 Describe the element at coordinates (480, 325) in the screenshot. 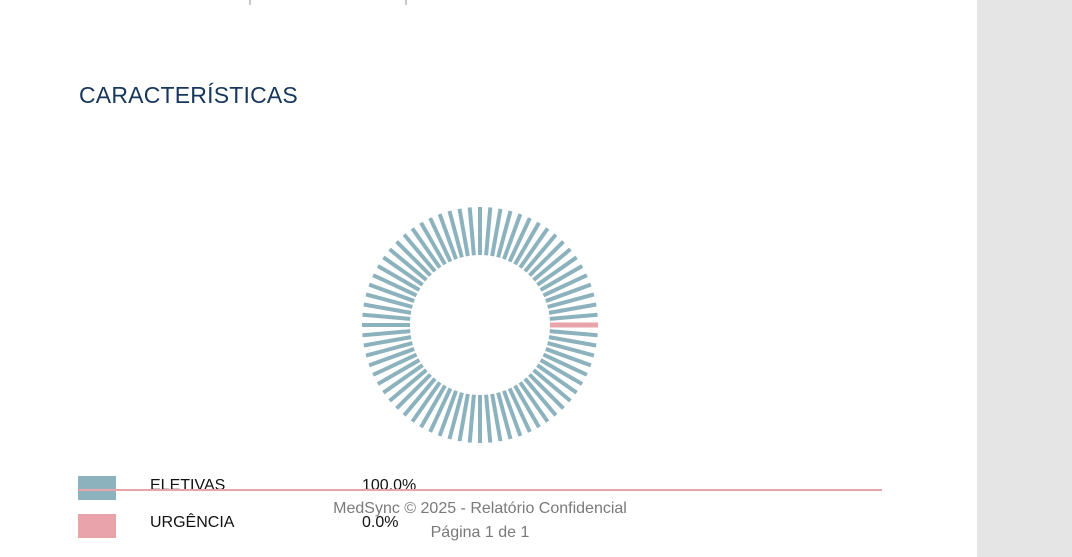

I see `donut-chart` at that location.